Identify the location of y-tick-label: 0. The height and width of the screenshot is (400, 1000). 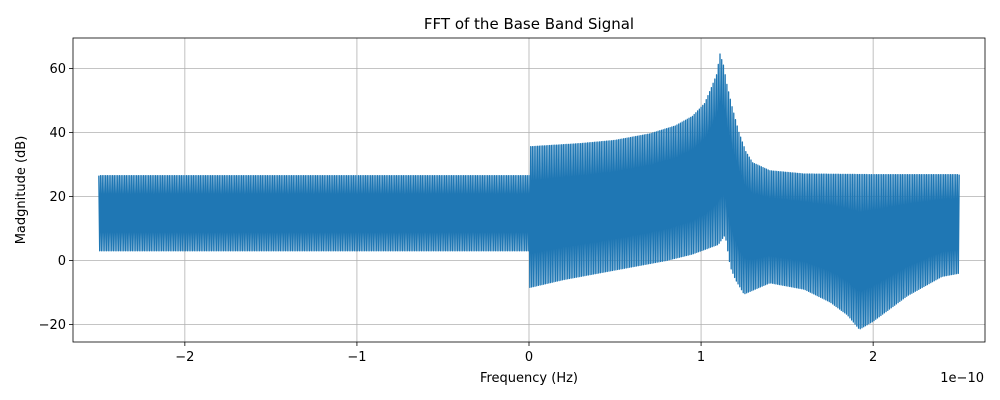
(62, 261).